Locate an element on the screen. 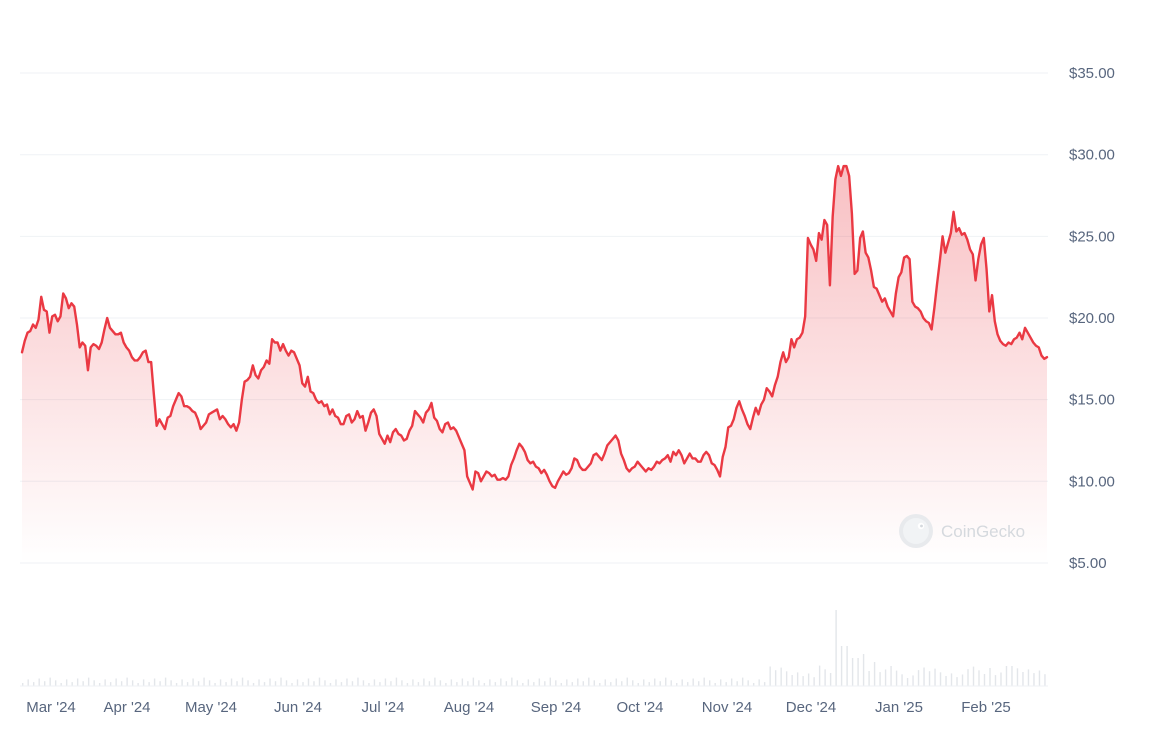 The height and width of the screenshot is (742, 1176). y-tick-label: $35.00 is located at coordinates (1092, 73).